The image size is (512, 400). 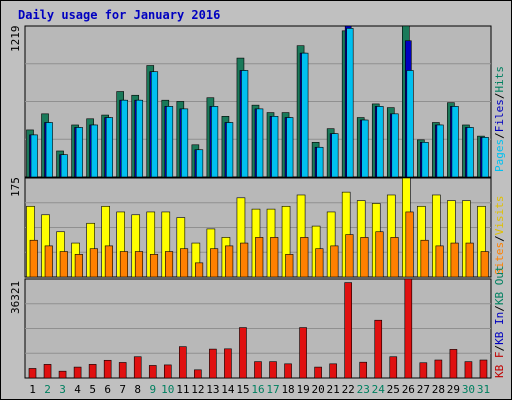 I want to click on x-tick-label: 17, so click(x=272, y=389).